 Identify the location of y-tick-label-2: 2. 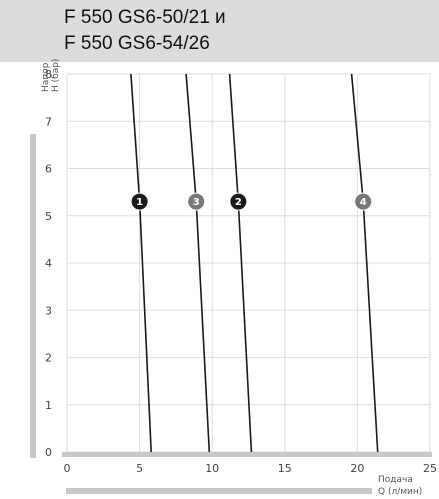
(48, 358).